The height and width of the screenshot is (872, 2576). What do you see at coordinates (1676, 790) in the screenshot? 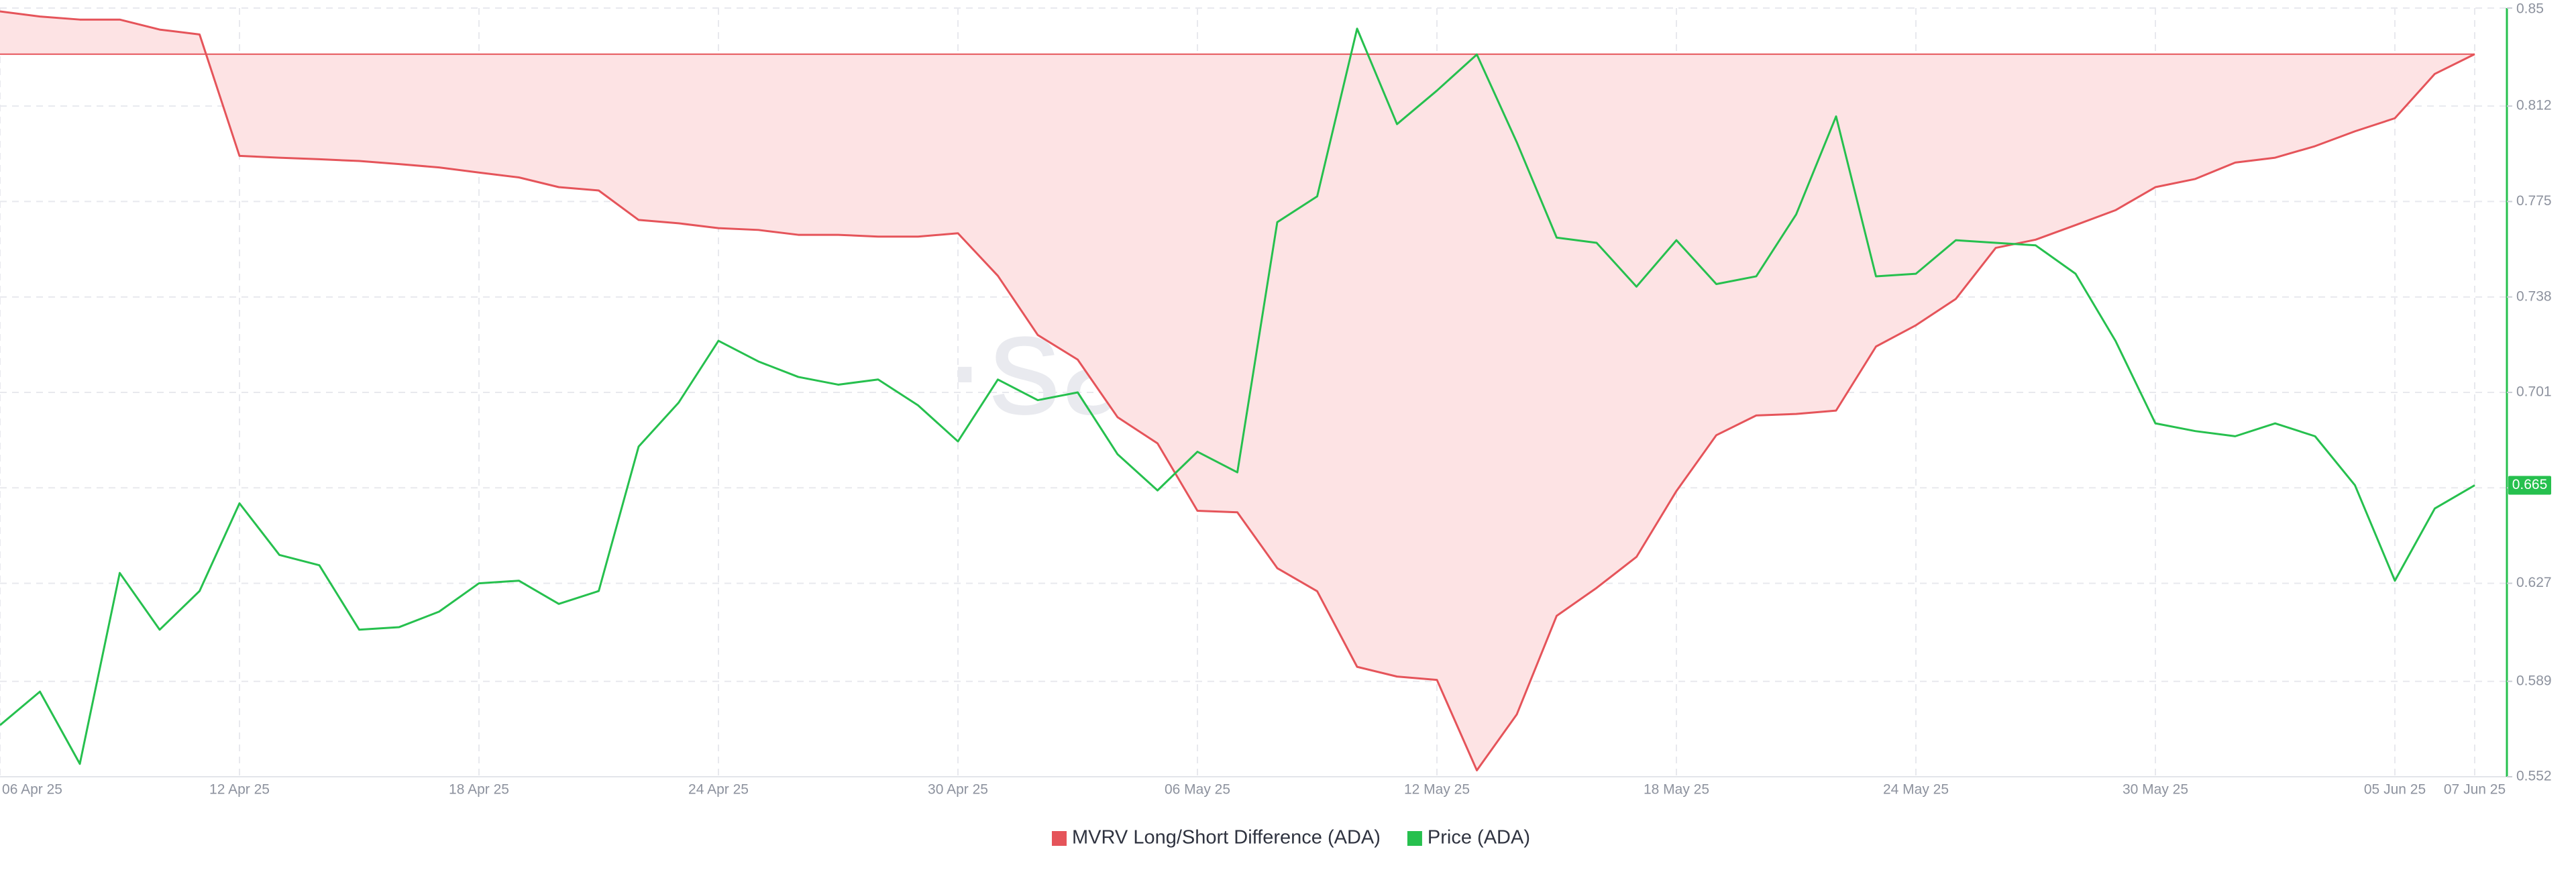
I see `x-tick-label: 18 May 25` at bounding box center [1676, 790].